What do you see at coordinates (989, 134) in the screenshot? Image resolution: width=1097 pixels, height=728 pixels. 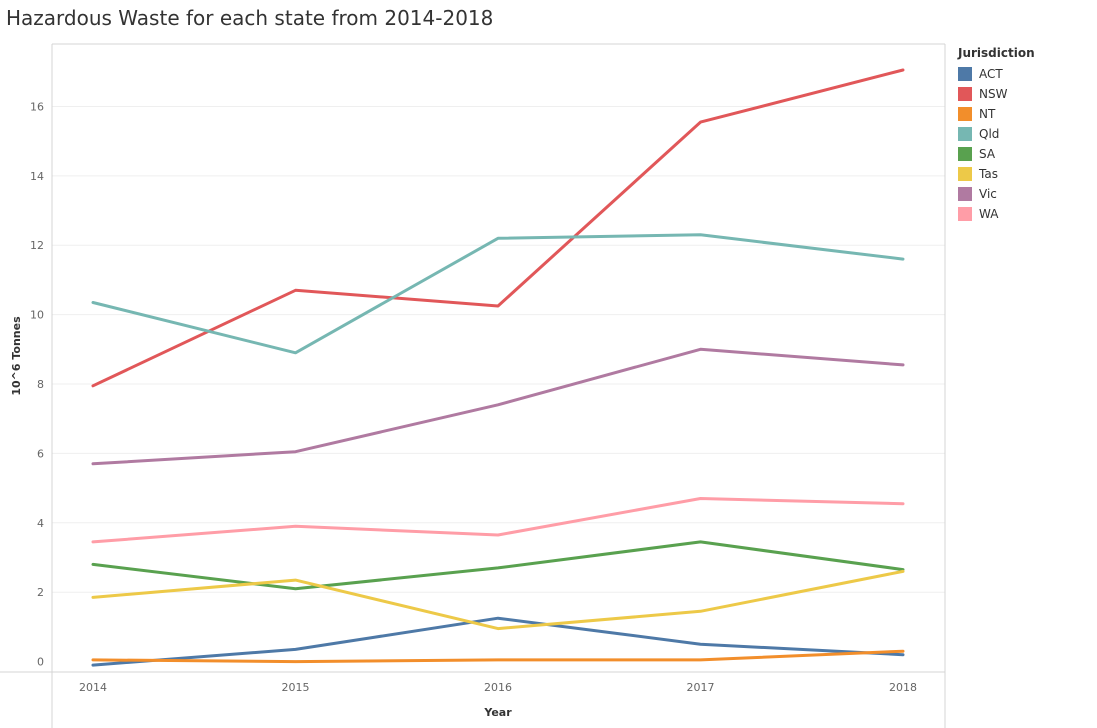 I see `legend-label: Qld` at bounding box center [989, 134].